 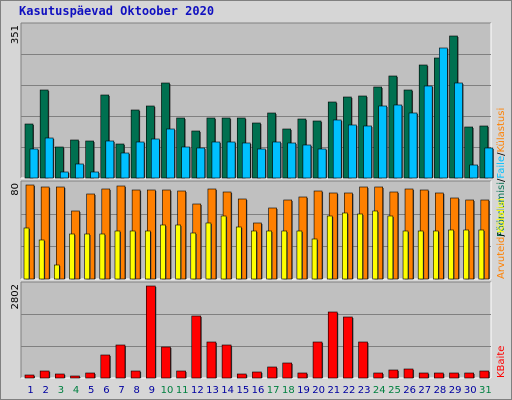 What do you see at coordinates (501, 215) in the screenshot?
I see `legend-entry: Külalisi` at bounding box center [501, 215].